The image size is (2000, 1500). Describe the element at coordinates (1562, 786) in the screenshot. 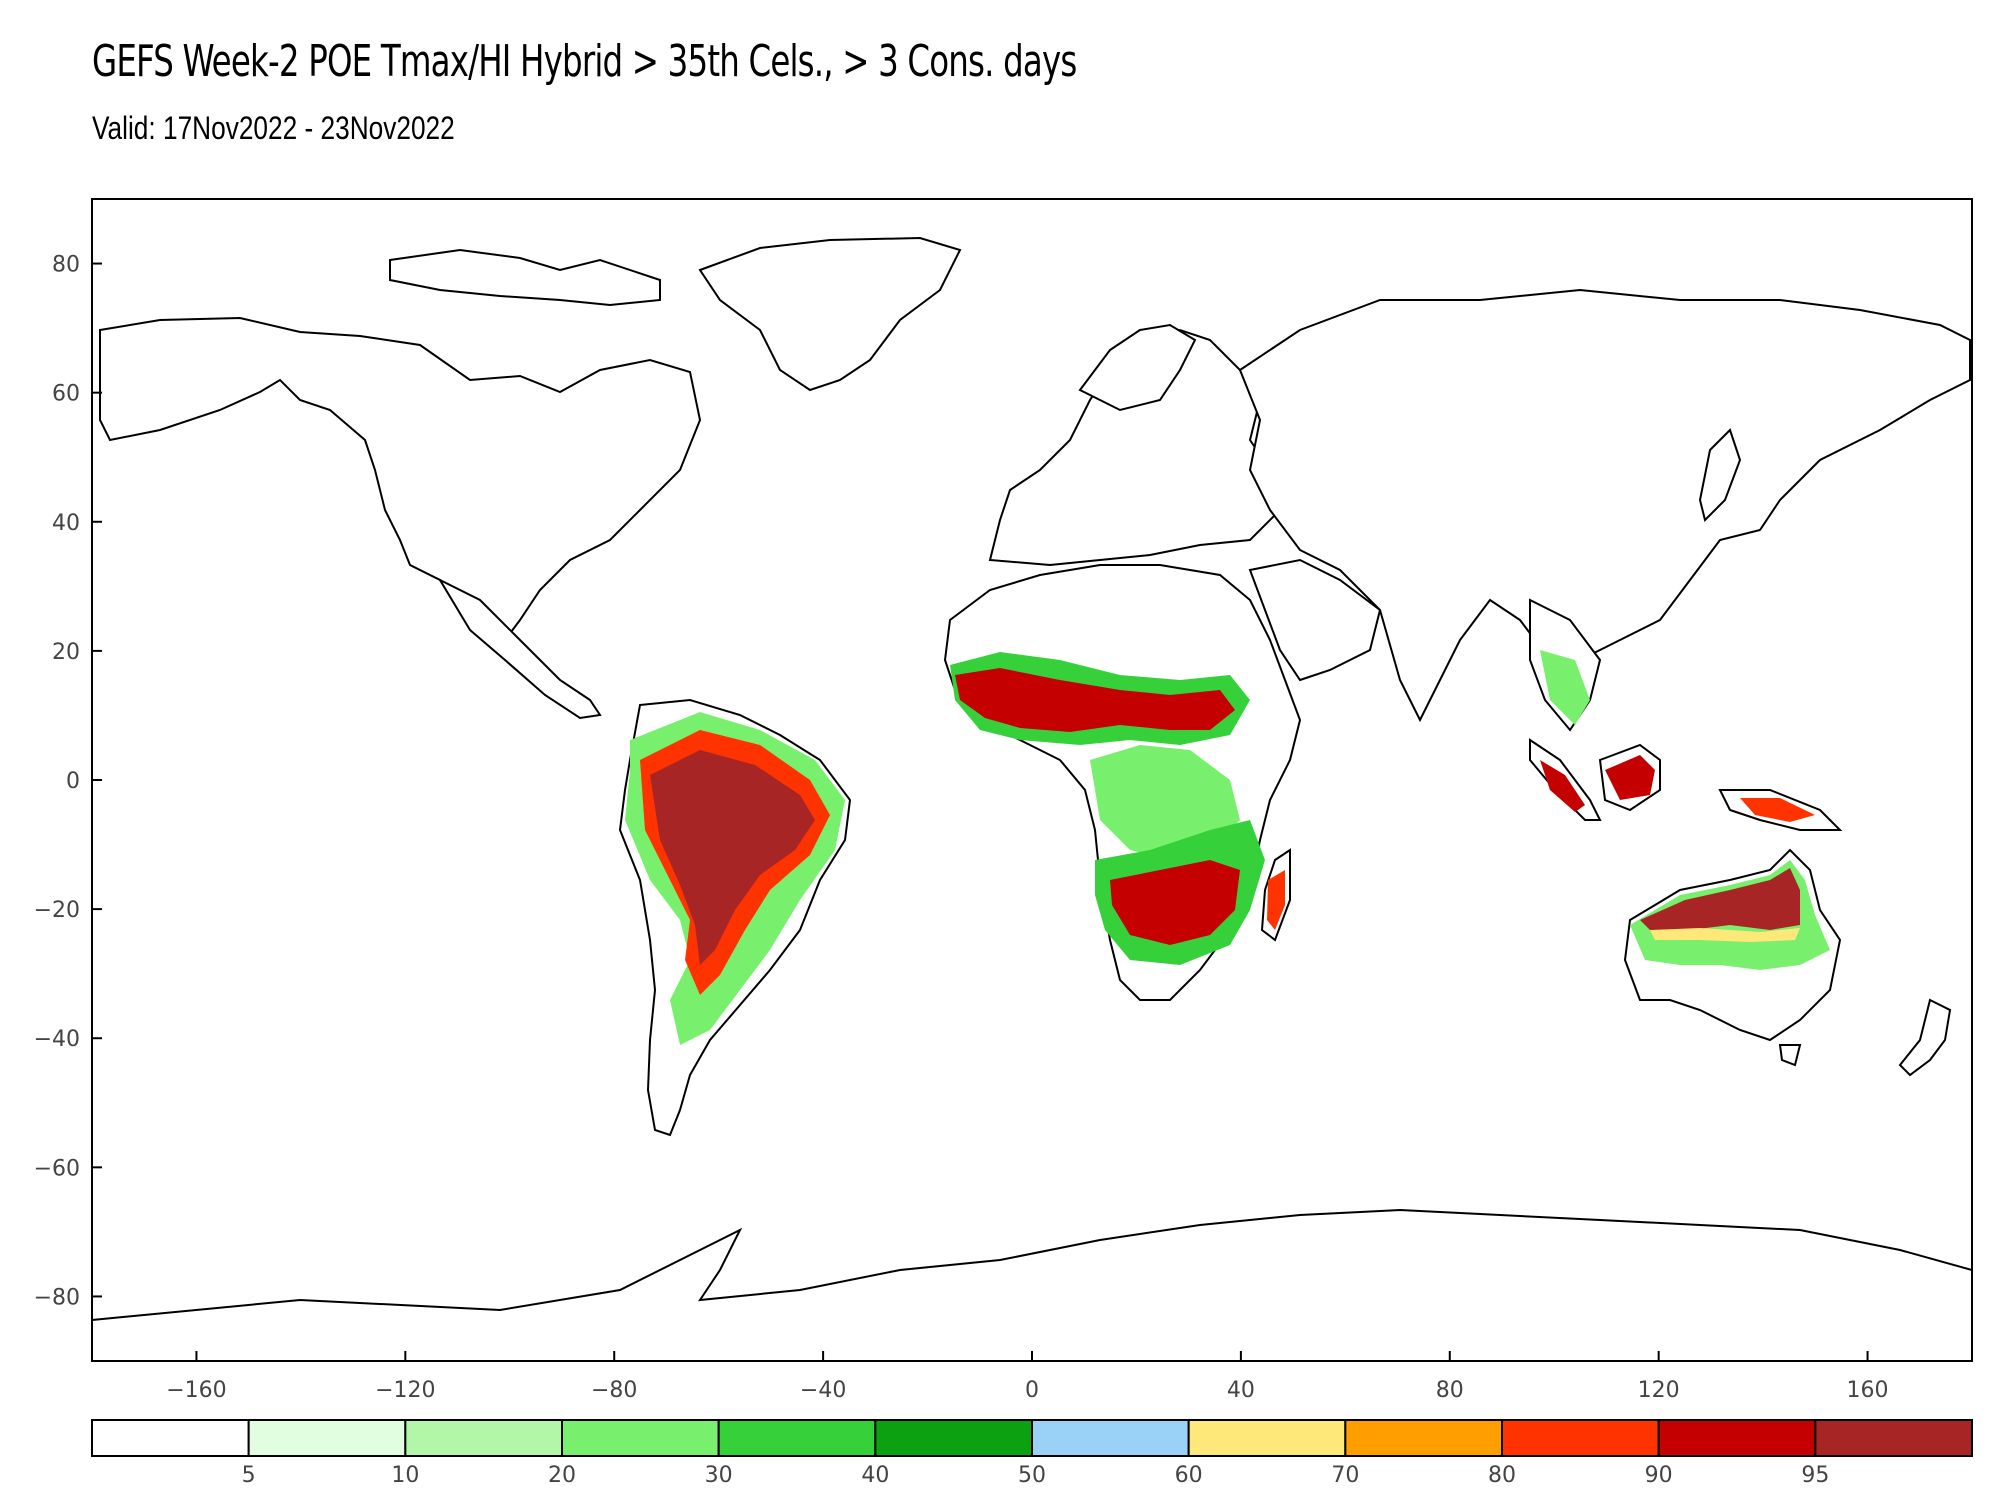

I see `sumatra-shade` at that location.